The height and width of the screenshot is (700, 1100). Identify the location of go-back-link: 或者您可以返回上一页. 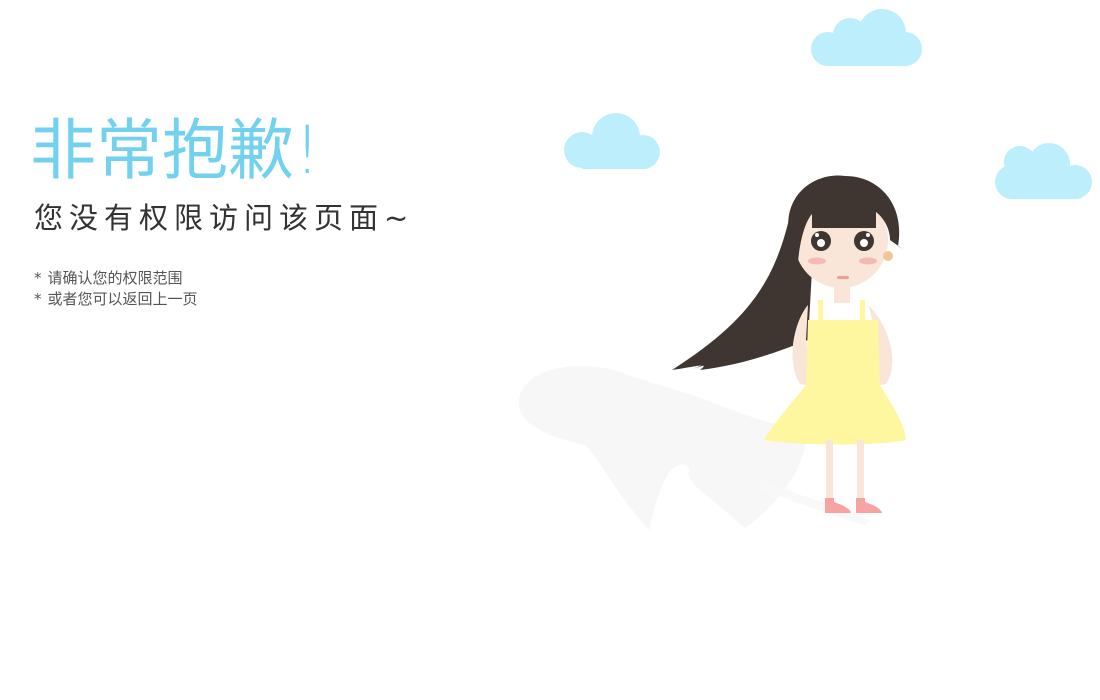
(122, 299).